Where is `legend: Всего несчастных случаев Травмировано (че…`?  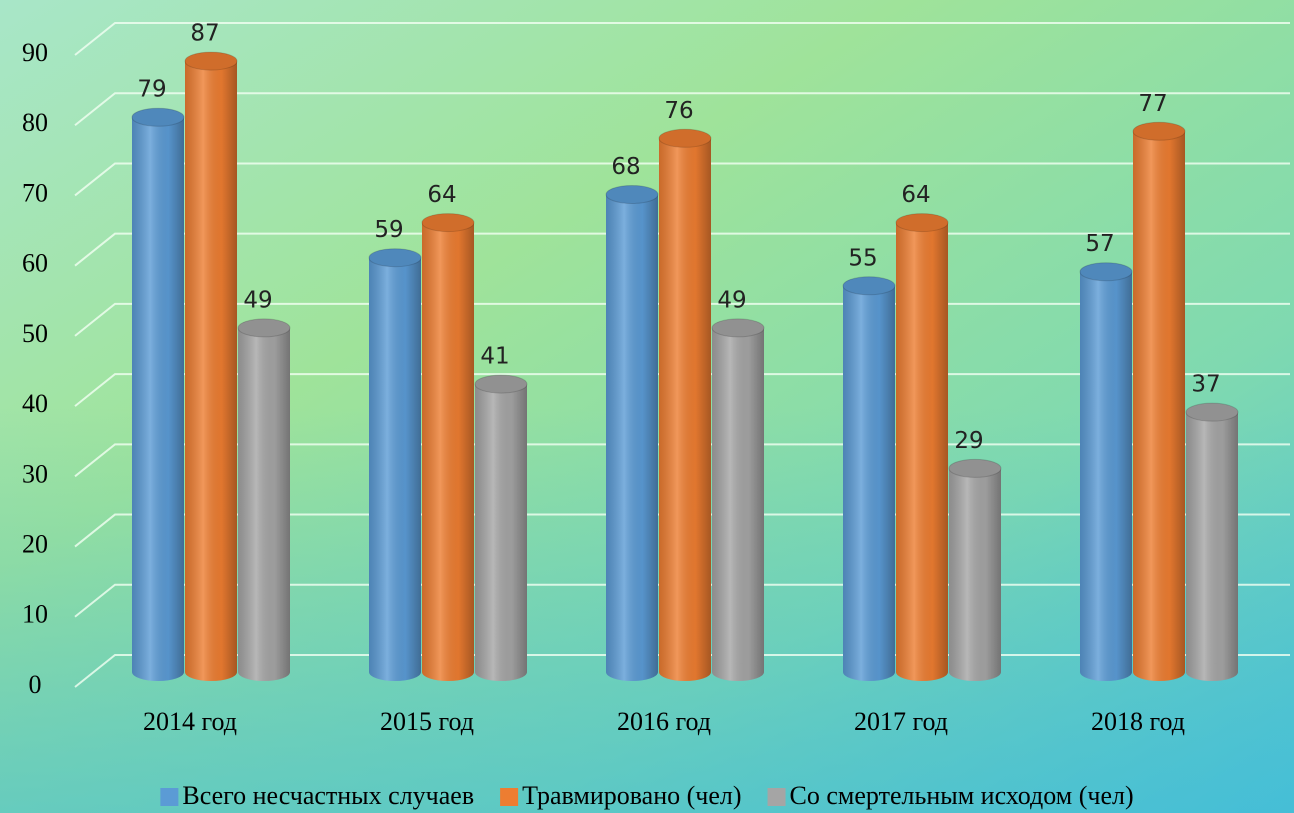
legend: Всего несчастных случаев Травмировано (че… is located at coordinates (647, 795).